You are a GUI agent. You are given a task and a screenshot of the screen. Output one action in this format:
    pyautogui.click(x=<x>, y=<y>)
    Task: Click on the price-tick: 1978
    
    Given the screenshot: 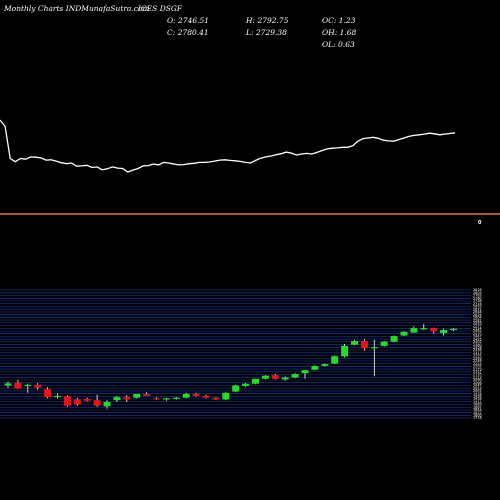 What is the action you would take?
    pyautogui.click(x=477, y=394)
    